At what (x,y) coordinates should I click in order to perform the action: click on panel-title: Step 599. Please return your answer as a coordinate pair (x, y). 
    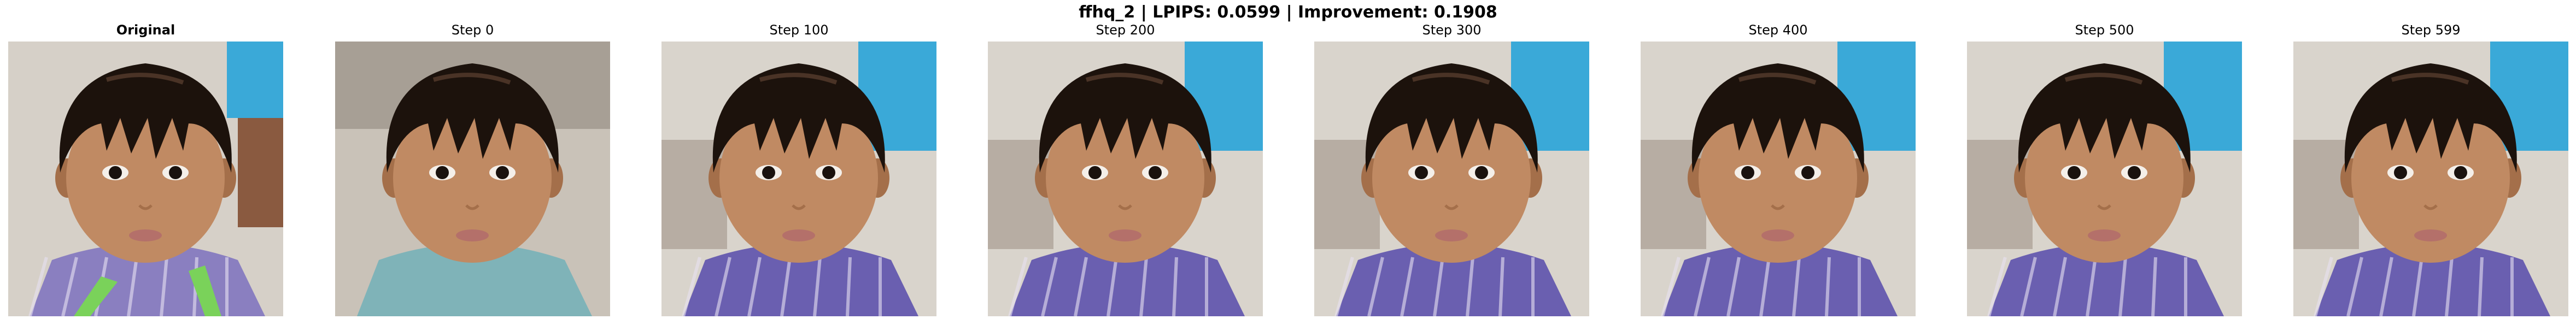
    Looking at the image, I should click on (2431, 30).